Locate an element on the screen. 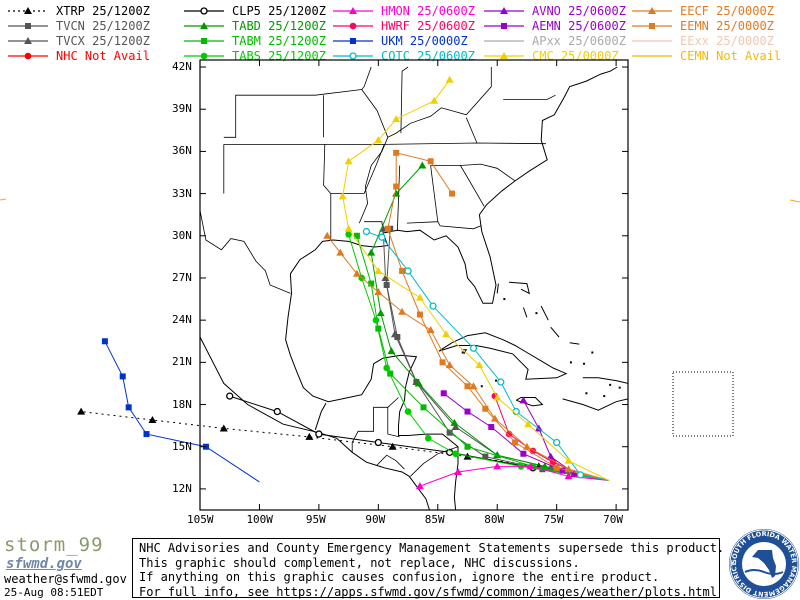 This screenshot has width=800, height=600. track-point-avno is located at coordinates (523, 400).